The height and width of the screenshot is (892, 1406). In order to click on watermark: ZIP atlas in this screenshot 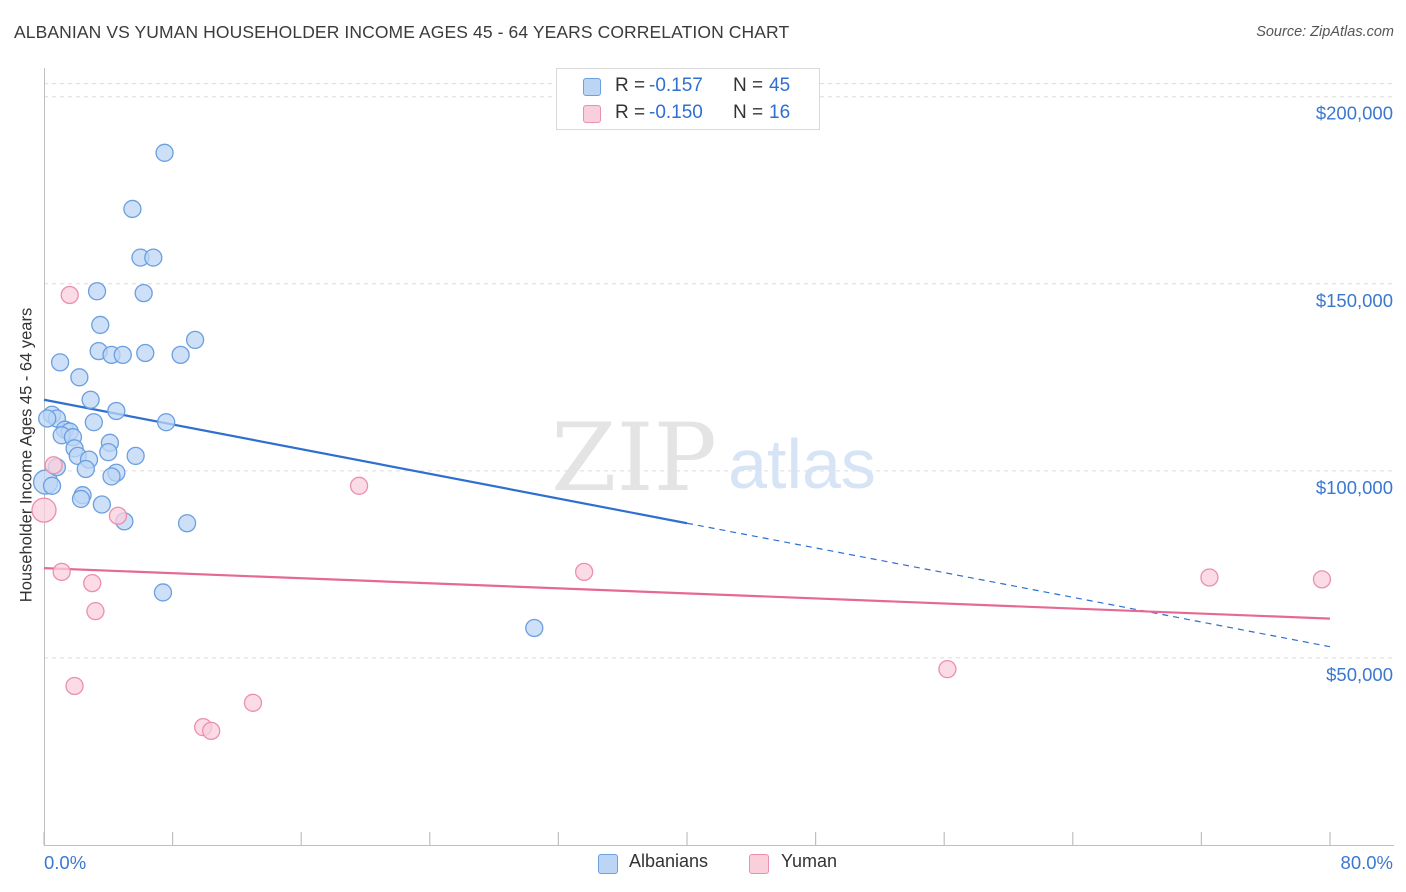, I will do `click(713, 458)`.